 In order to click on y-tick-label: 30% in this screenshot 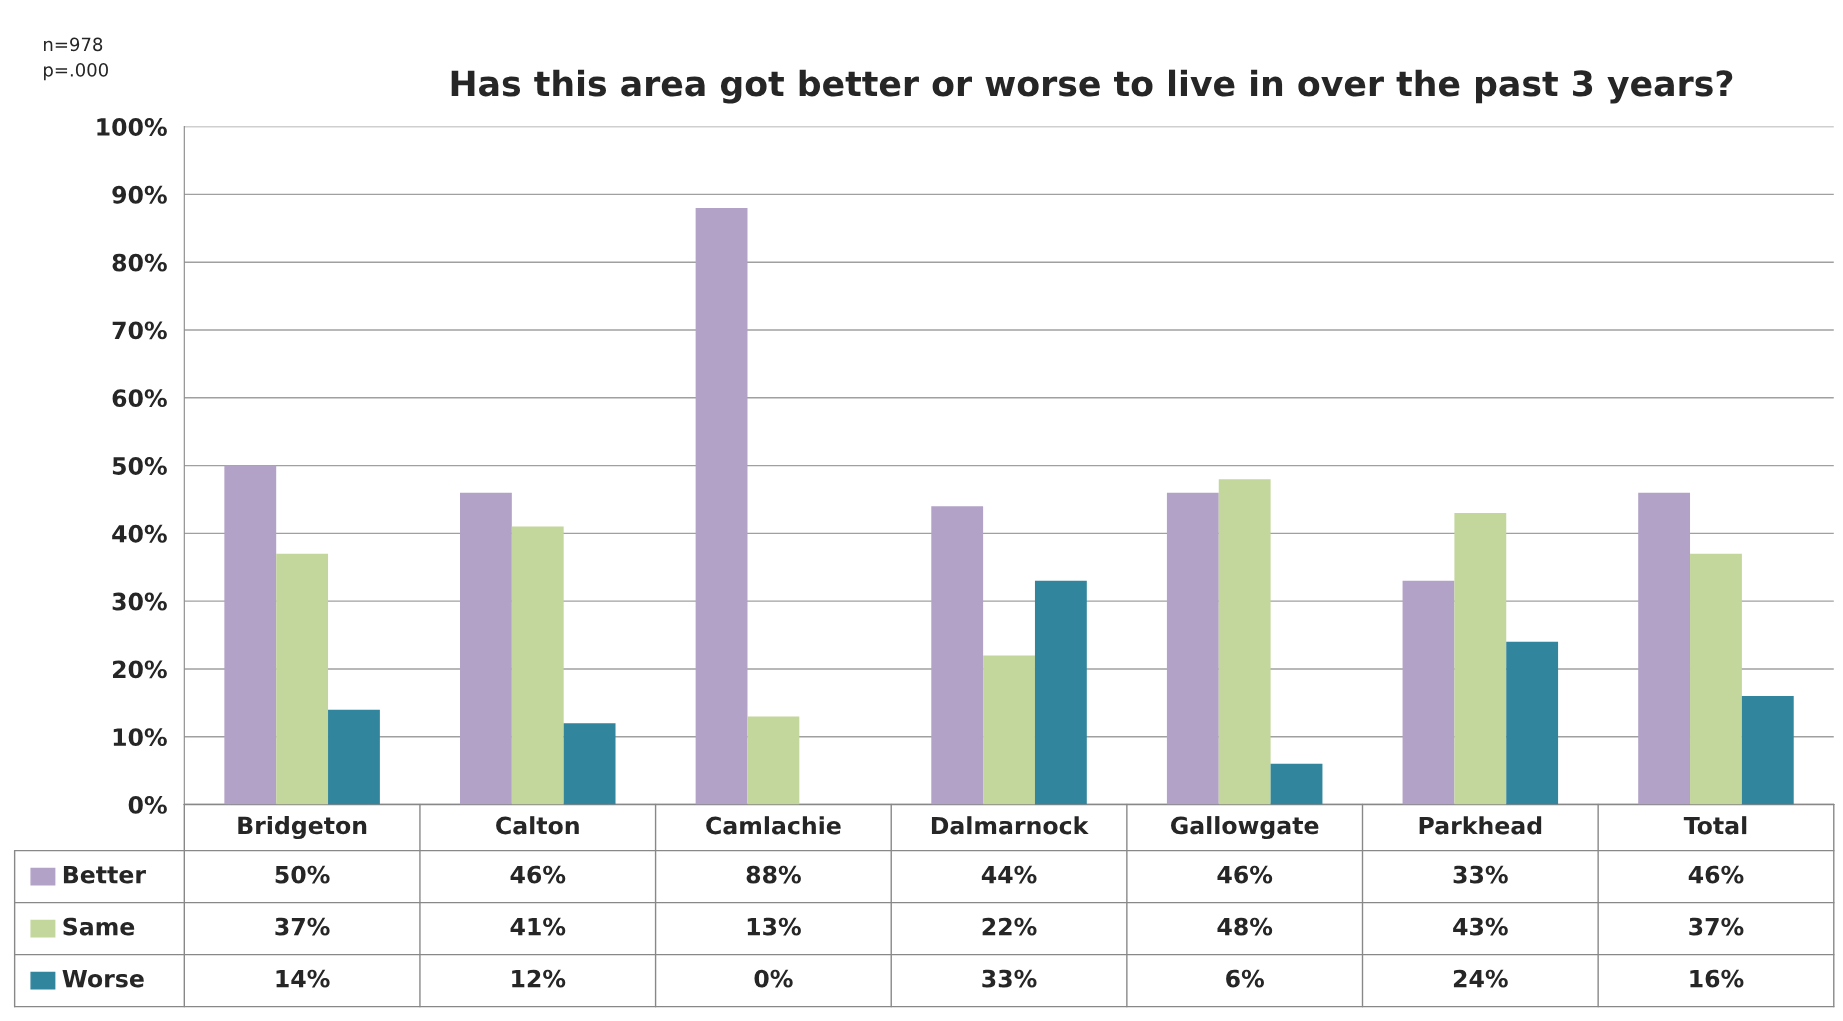, I will do `click(139, 601)`.